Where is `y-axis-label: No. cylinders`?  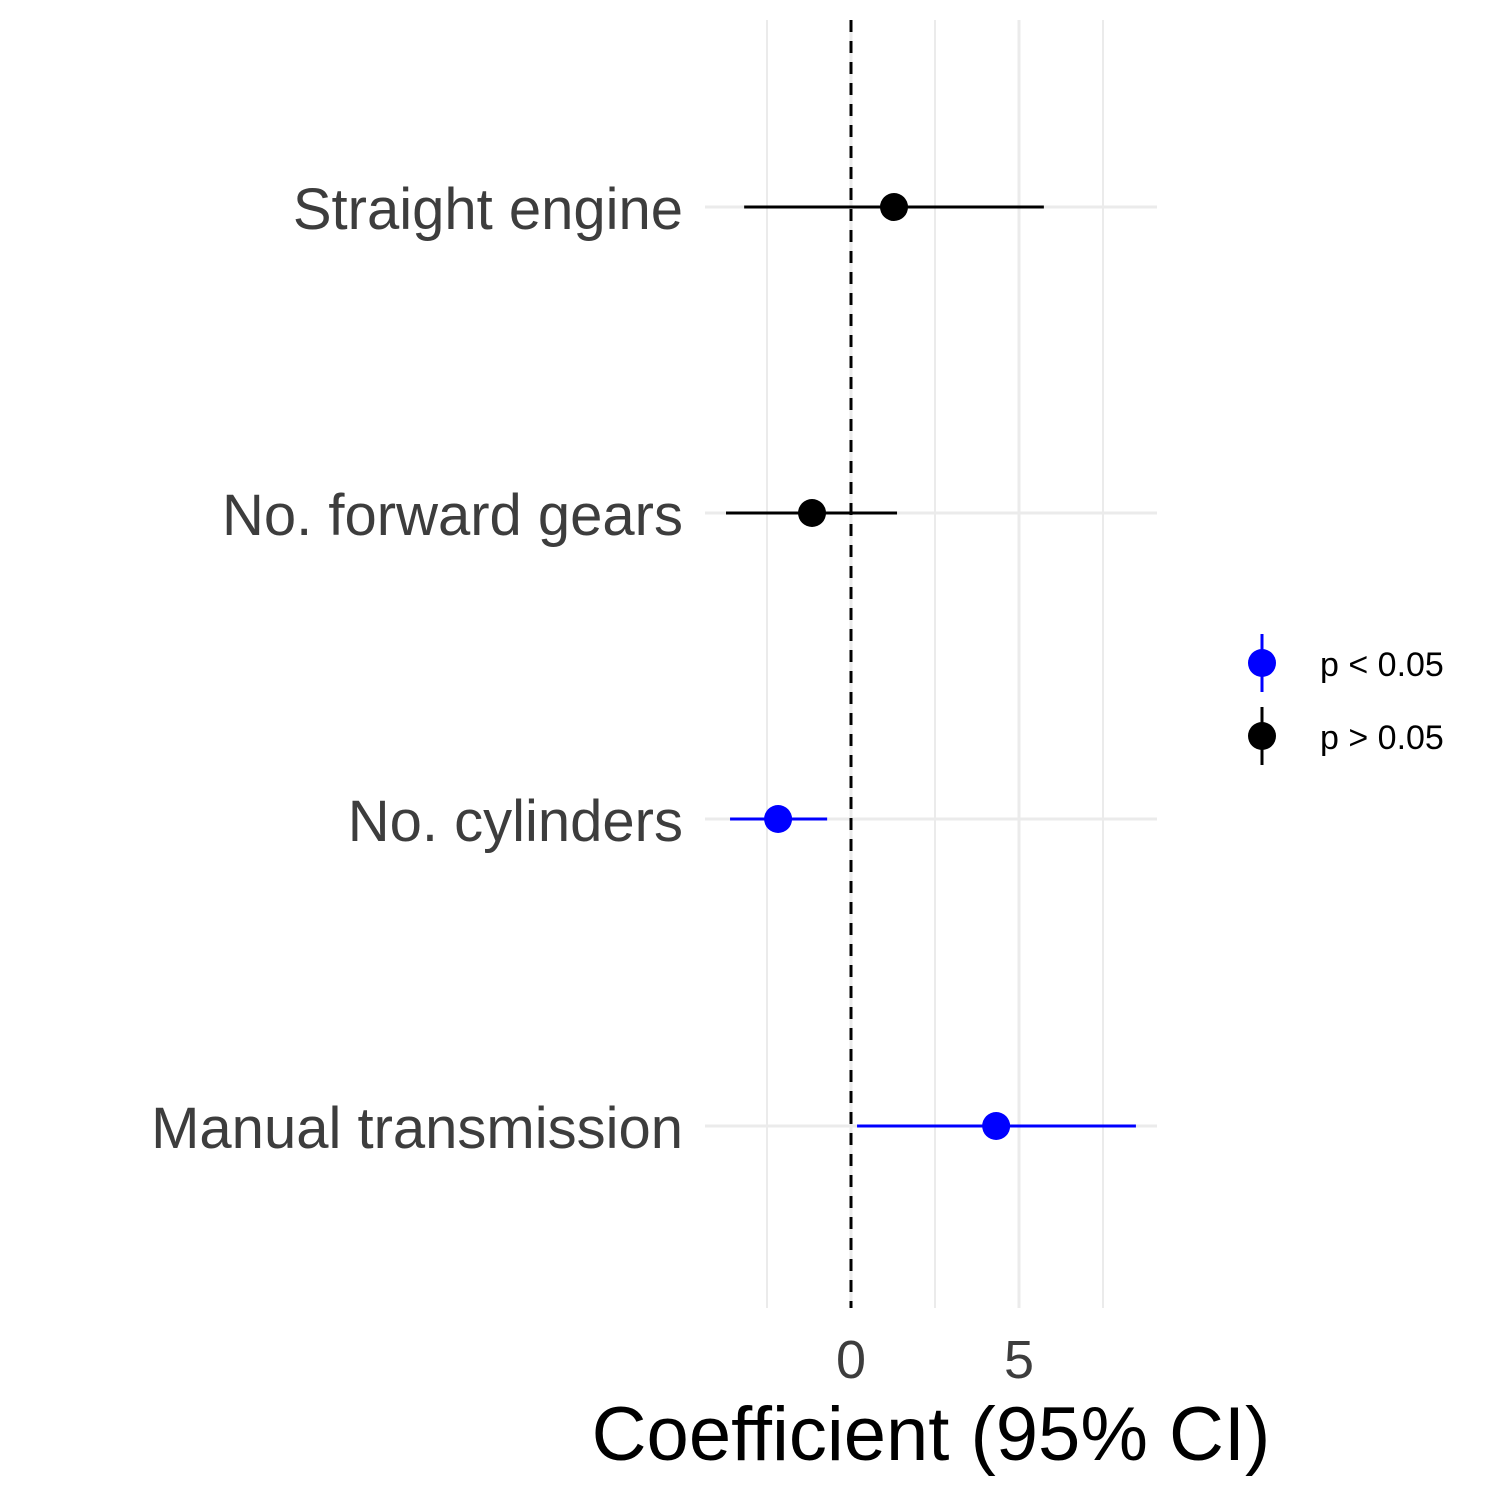
y-axis-label: No. cylinders is located at coordinates (515, 821).